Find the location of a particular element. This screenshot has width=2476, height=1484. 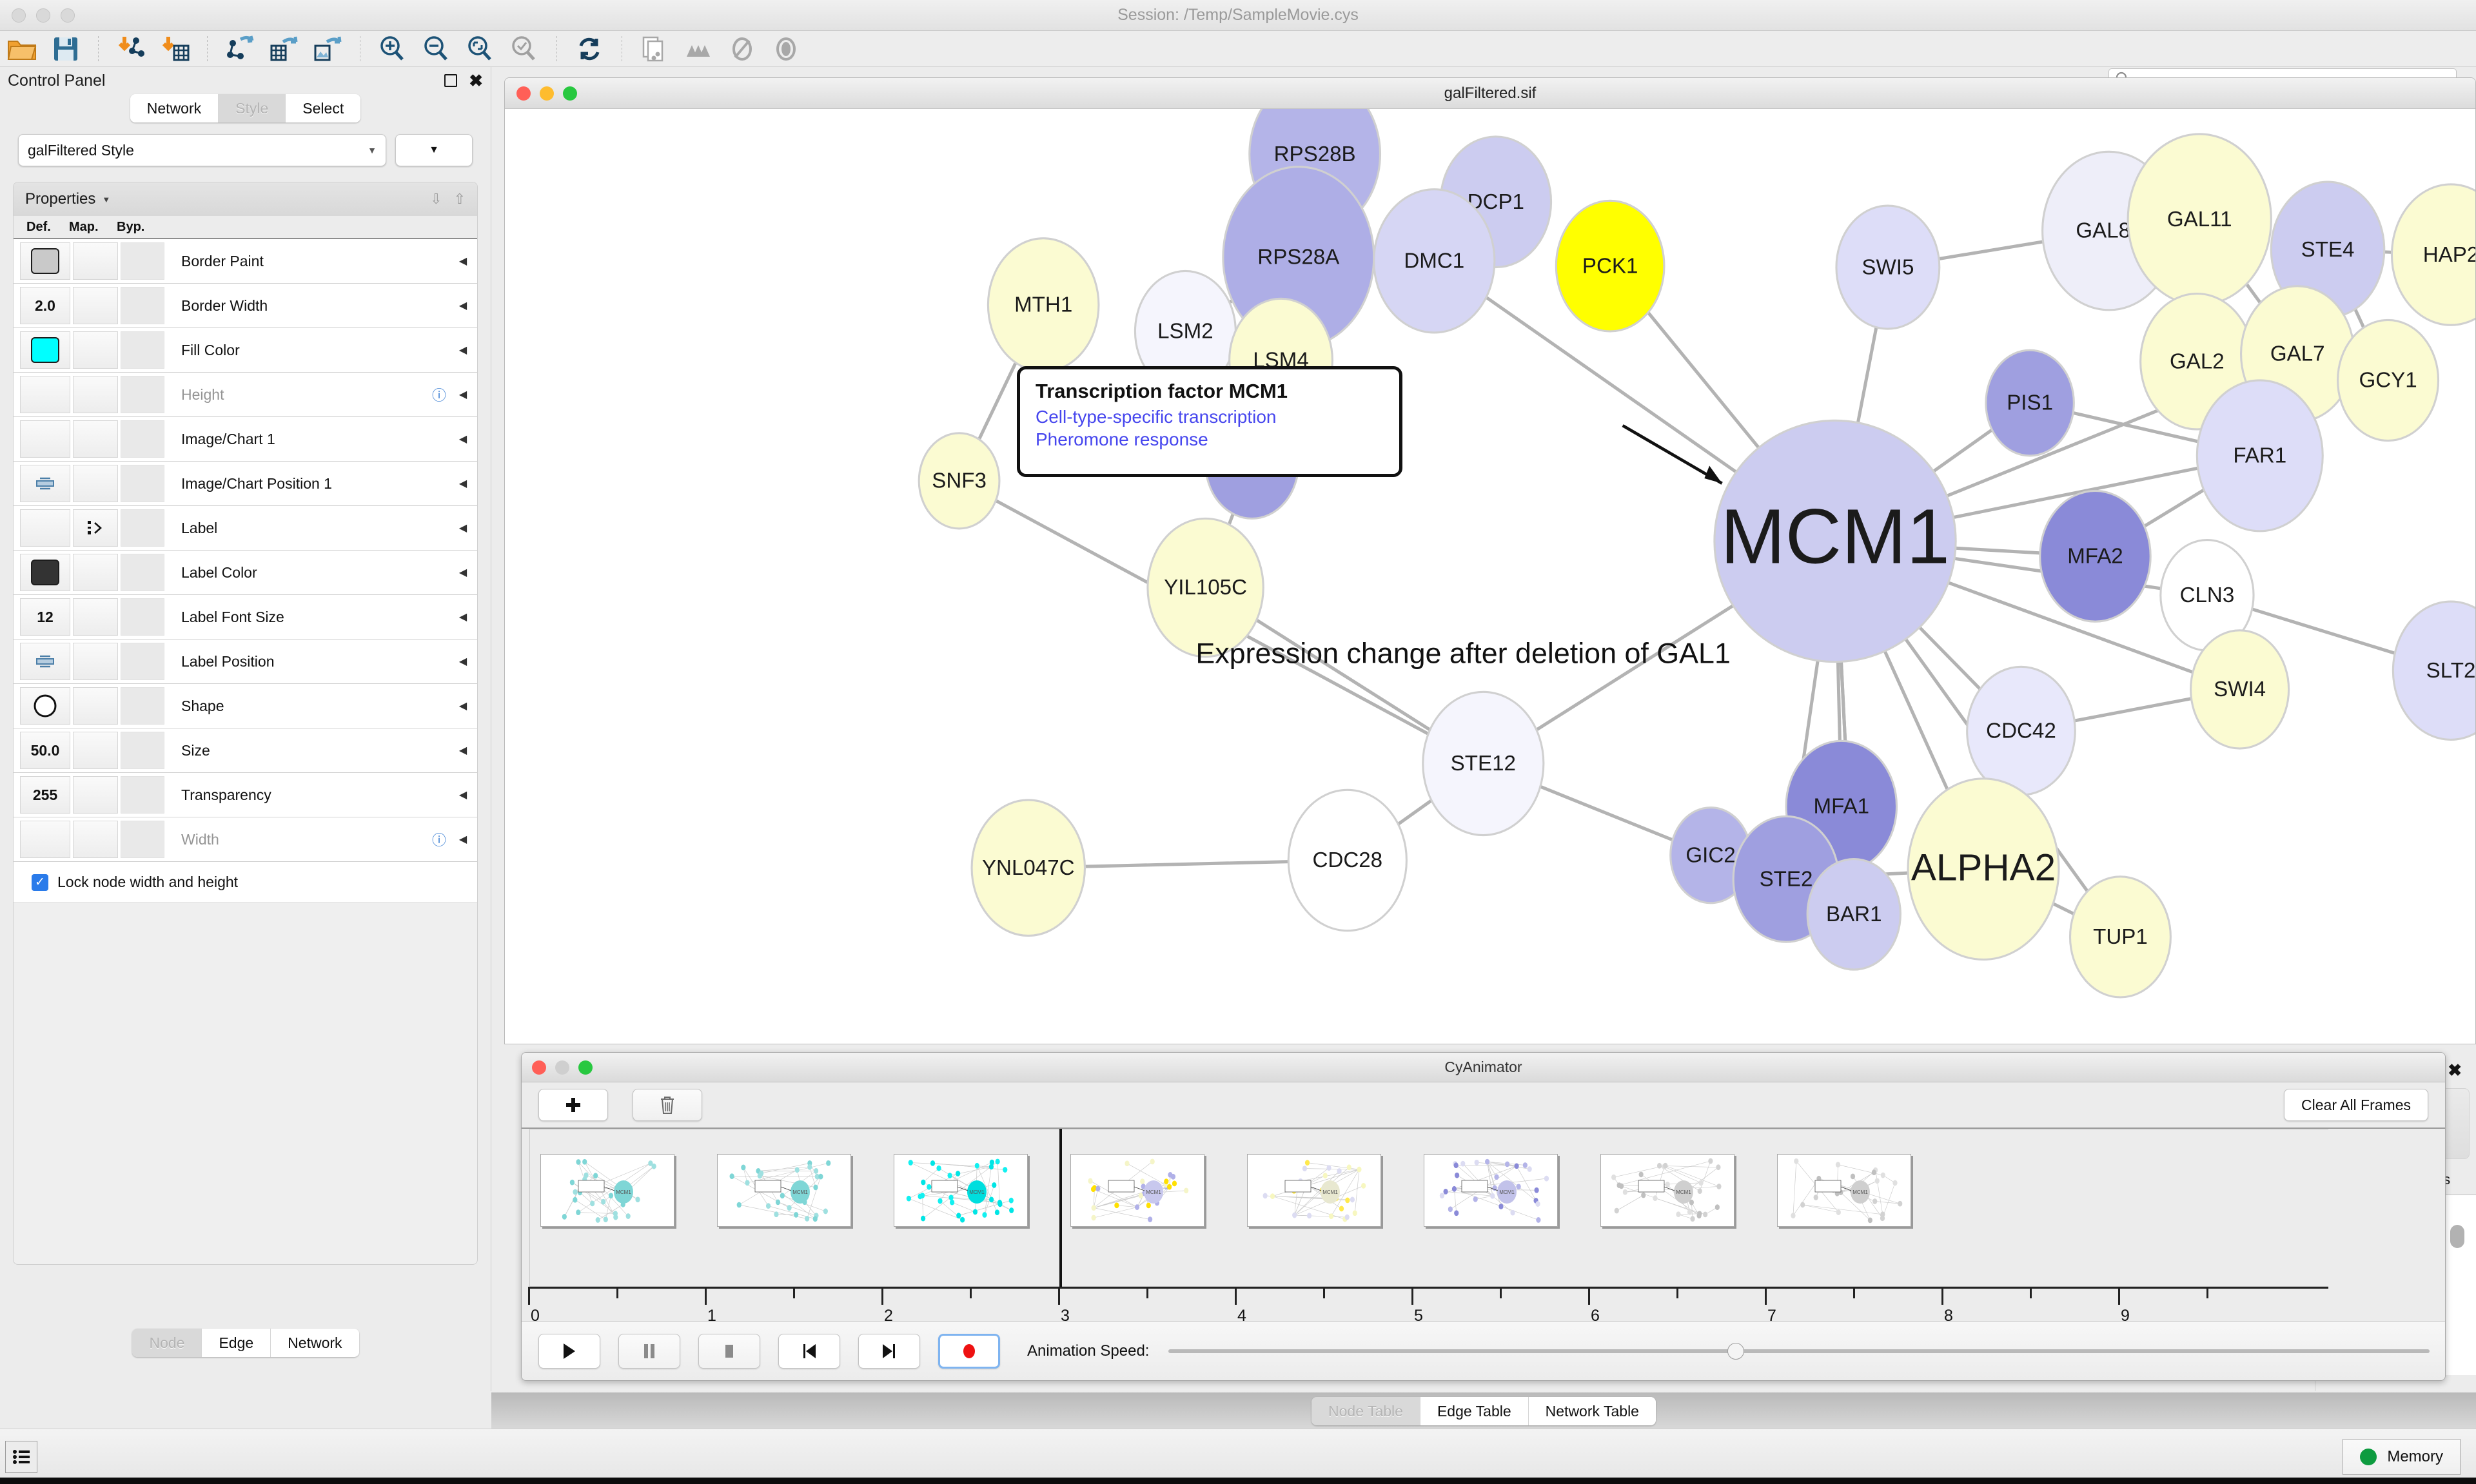

property-default-cell: 12 is located at coordinates (45, 617).